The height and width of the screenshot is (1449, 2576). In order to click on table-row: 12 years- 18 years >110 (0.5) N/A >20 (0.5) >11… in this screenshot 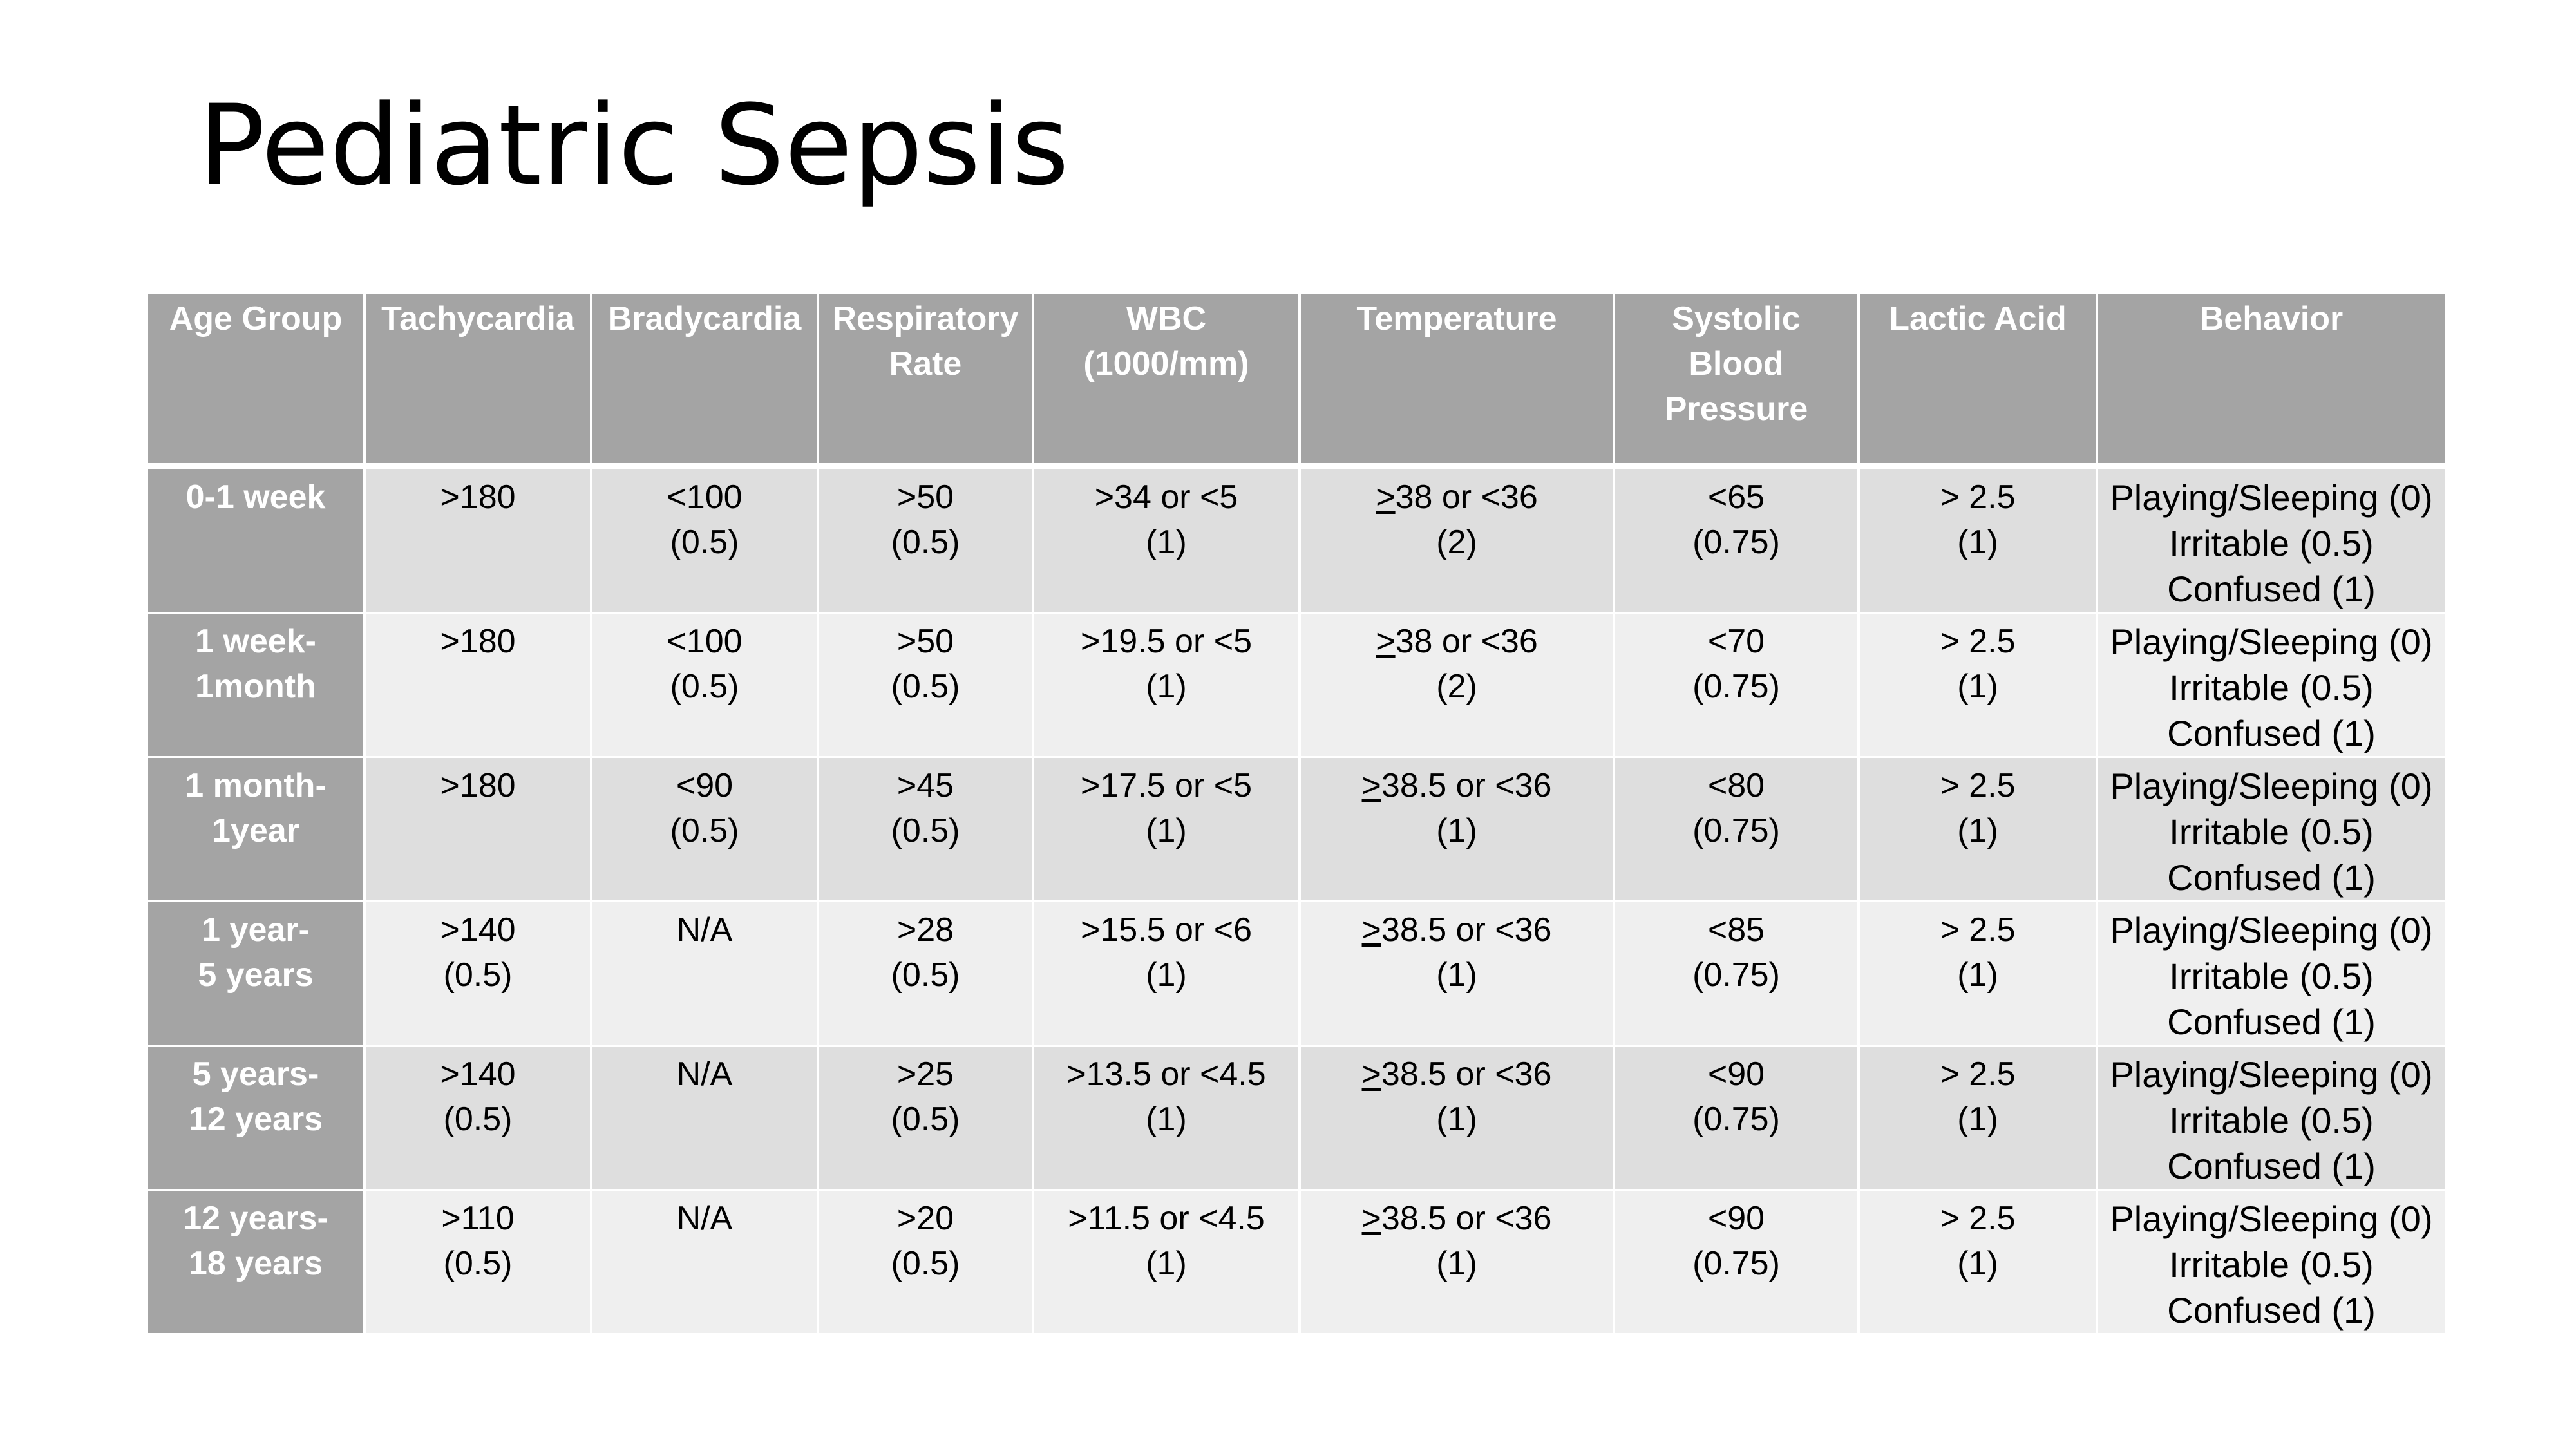, I will do `click(1296, 1262)`.